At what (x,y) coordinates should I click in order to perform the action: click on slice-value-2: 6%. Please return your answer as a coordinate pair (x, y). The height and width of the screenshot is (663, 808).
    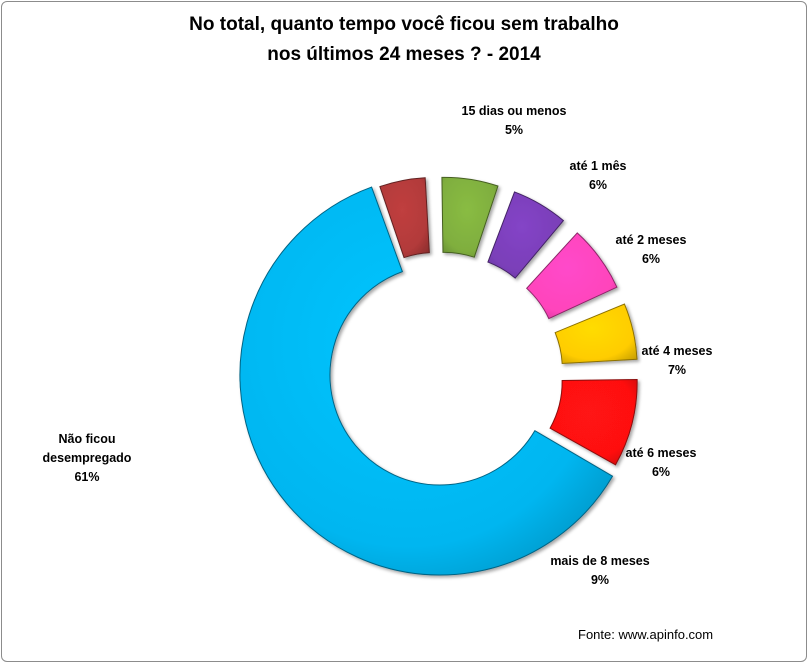
    Looking at the image, I should click on (598, 185).